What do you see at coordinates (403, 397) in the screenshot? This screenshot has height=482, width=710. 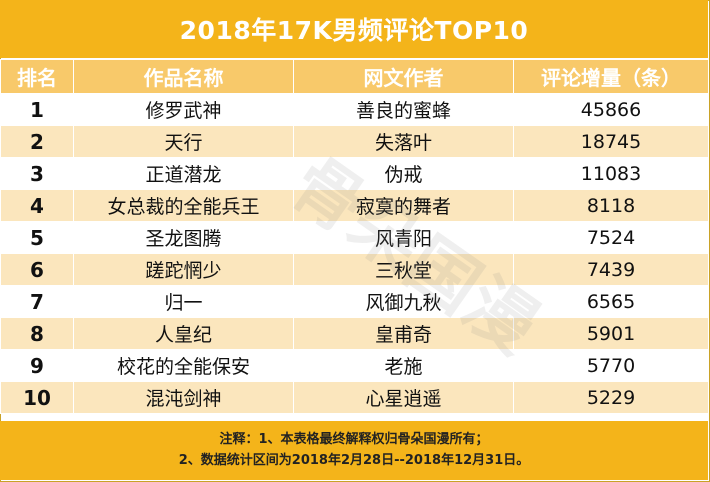 I see `author-cell: 心星逍遥` at bounding box center [403, 397].